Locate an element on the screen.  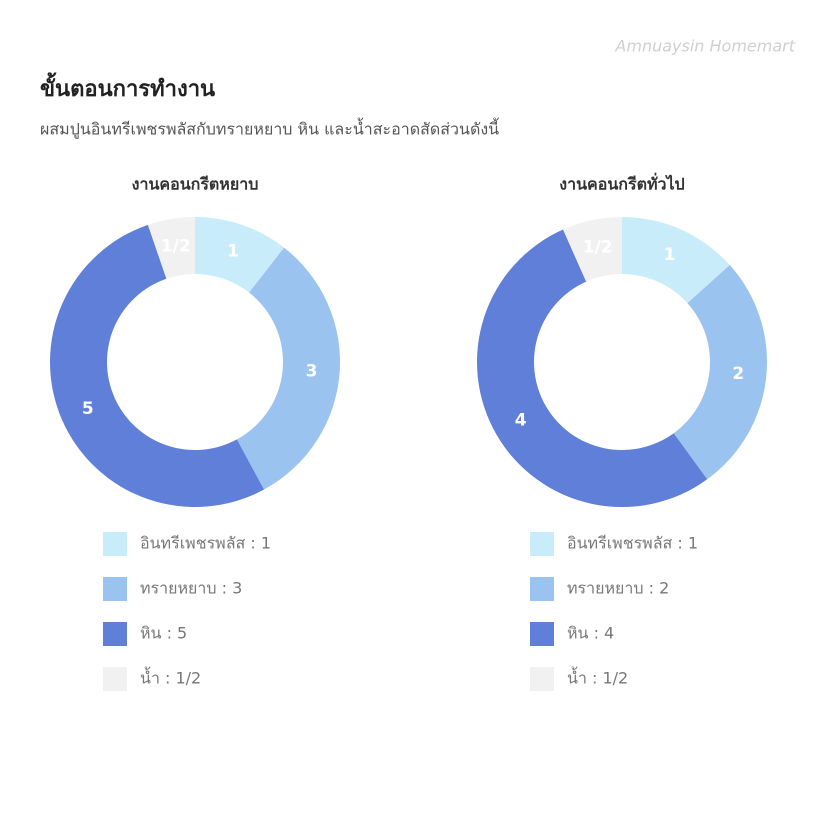
legend-label: หิน : 4 is located at coordinates (590, 633).